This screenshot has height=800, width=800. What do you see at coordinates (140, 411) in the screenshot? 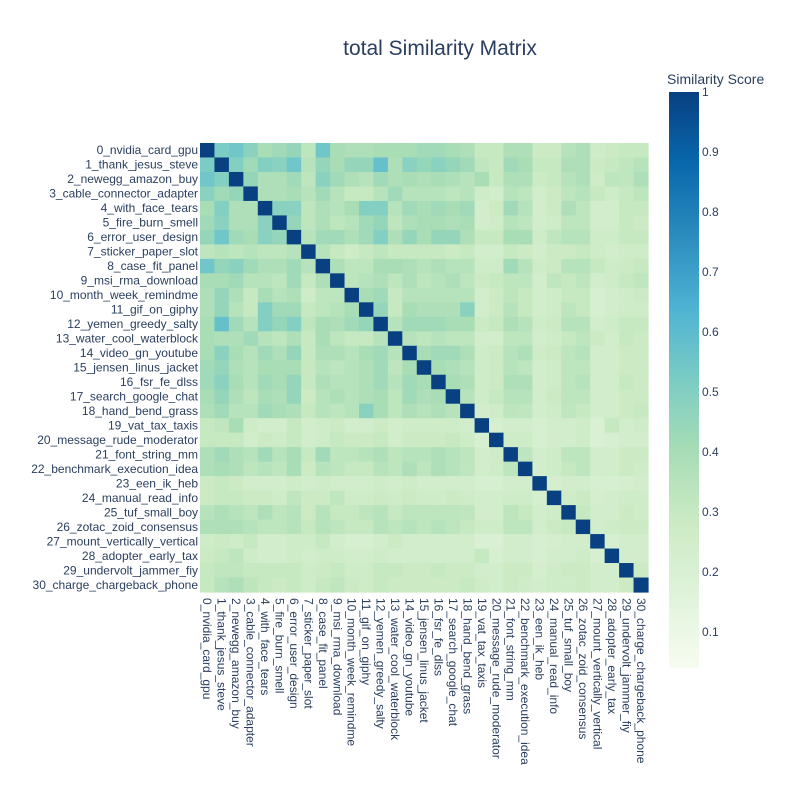
I see `y-tick-label: 18_hand_bend_grass` at bounding box center [140, 411].